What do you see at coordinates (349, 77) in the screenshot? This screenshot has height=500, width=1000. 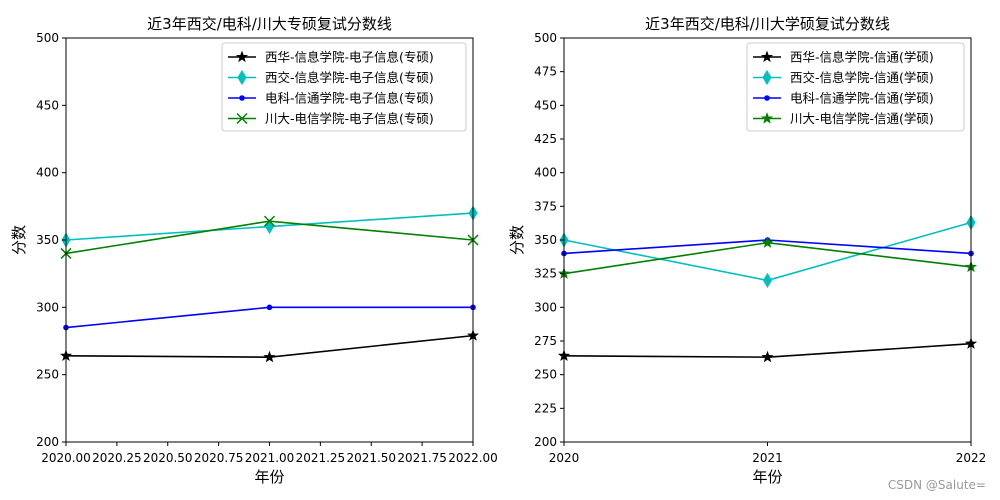 I see `legend-label-2: 西交-信息学院-电子信息(专硕)` at bounding box center [349, 77].